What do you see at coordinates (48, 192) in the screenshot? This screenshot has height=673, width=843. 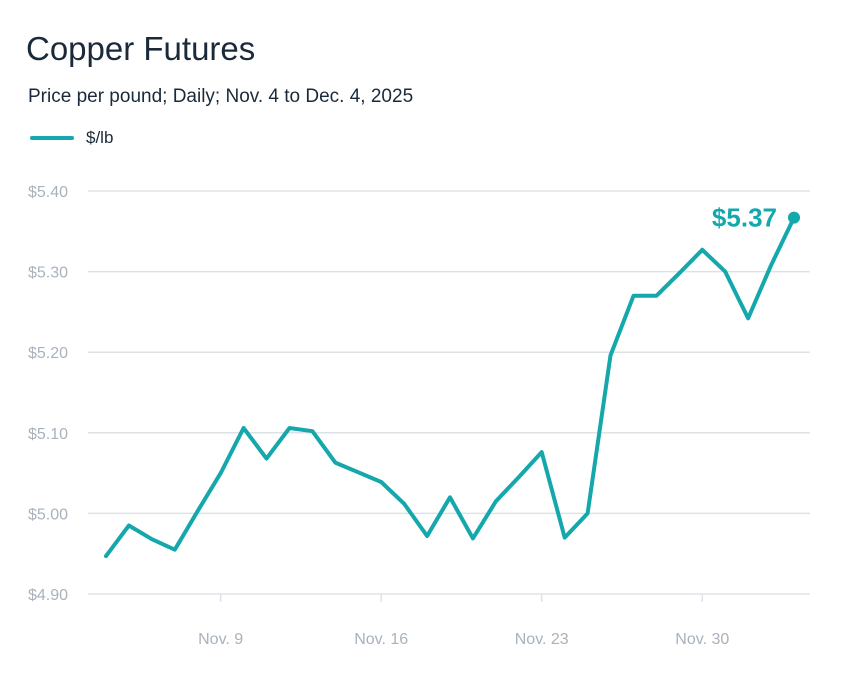 I see `y-tick-label: $5.40` at bounding box center [48, 192].